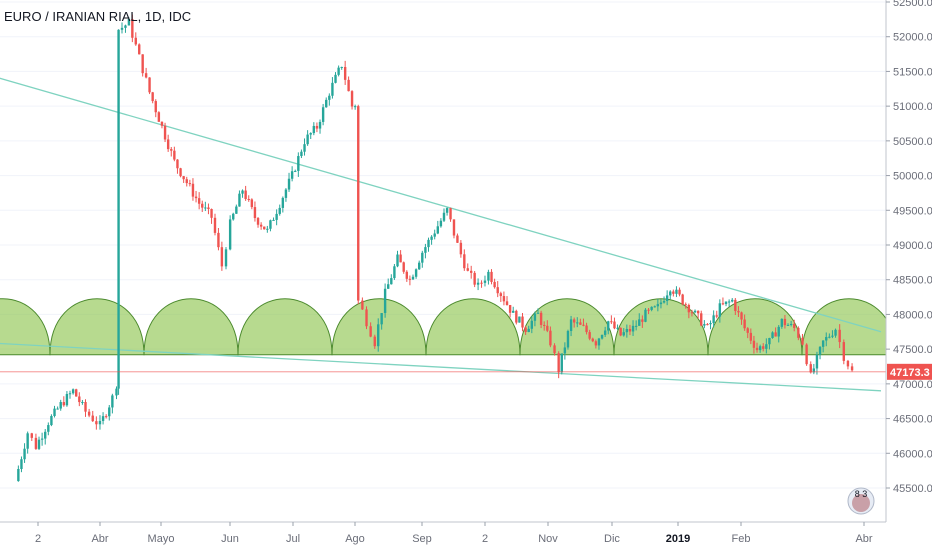 The height and width of the screenshot is (555, 932). Describe the element at coordinates (912, 246) in the screenshot. I see `price-tick-label: 49000.0` at that location.